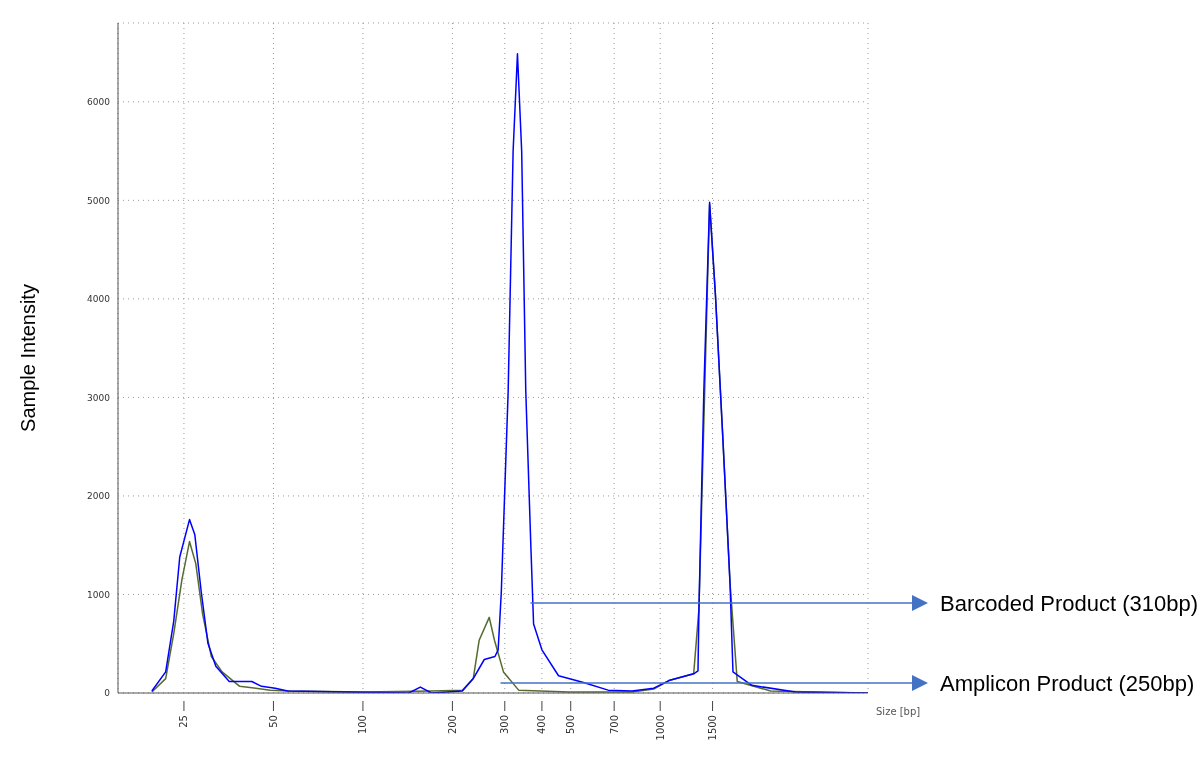  What do you see at coordinates (1067, 683) in the screenshot?
I see `text: Amplicon Product (250bp)` at bounding box center [1067, 683].